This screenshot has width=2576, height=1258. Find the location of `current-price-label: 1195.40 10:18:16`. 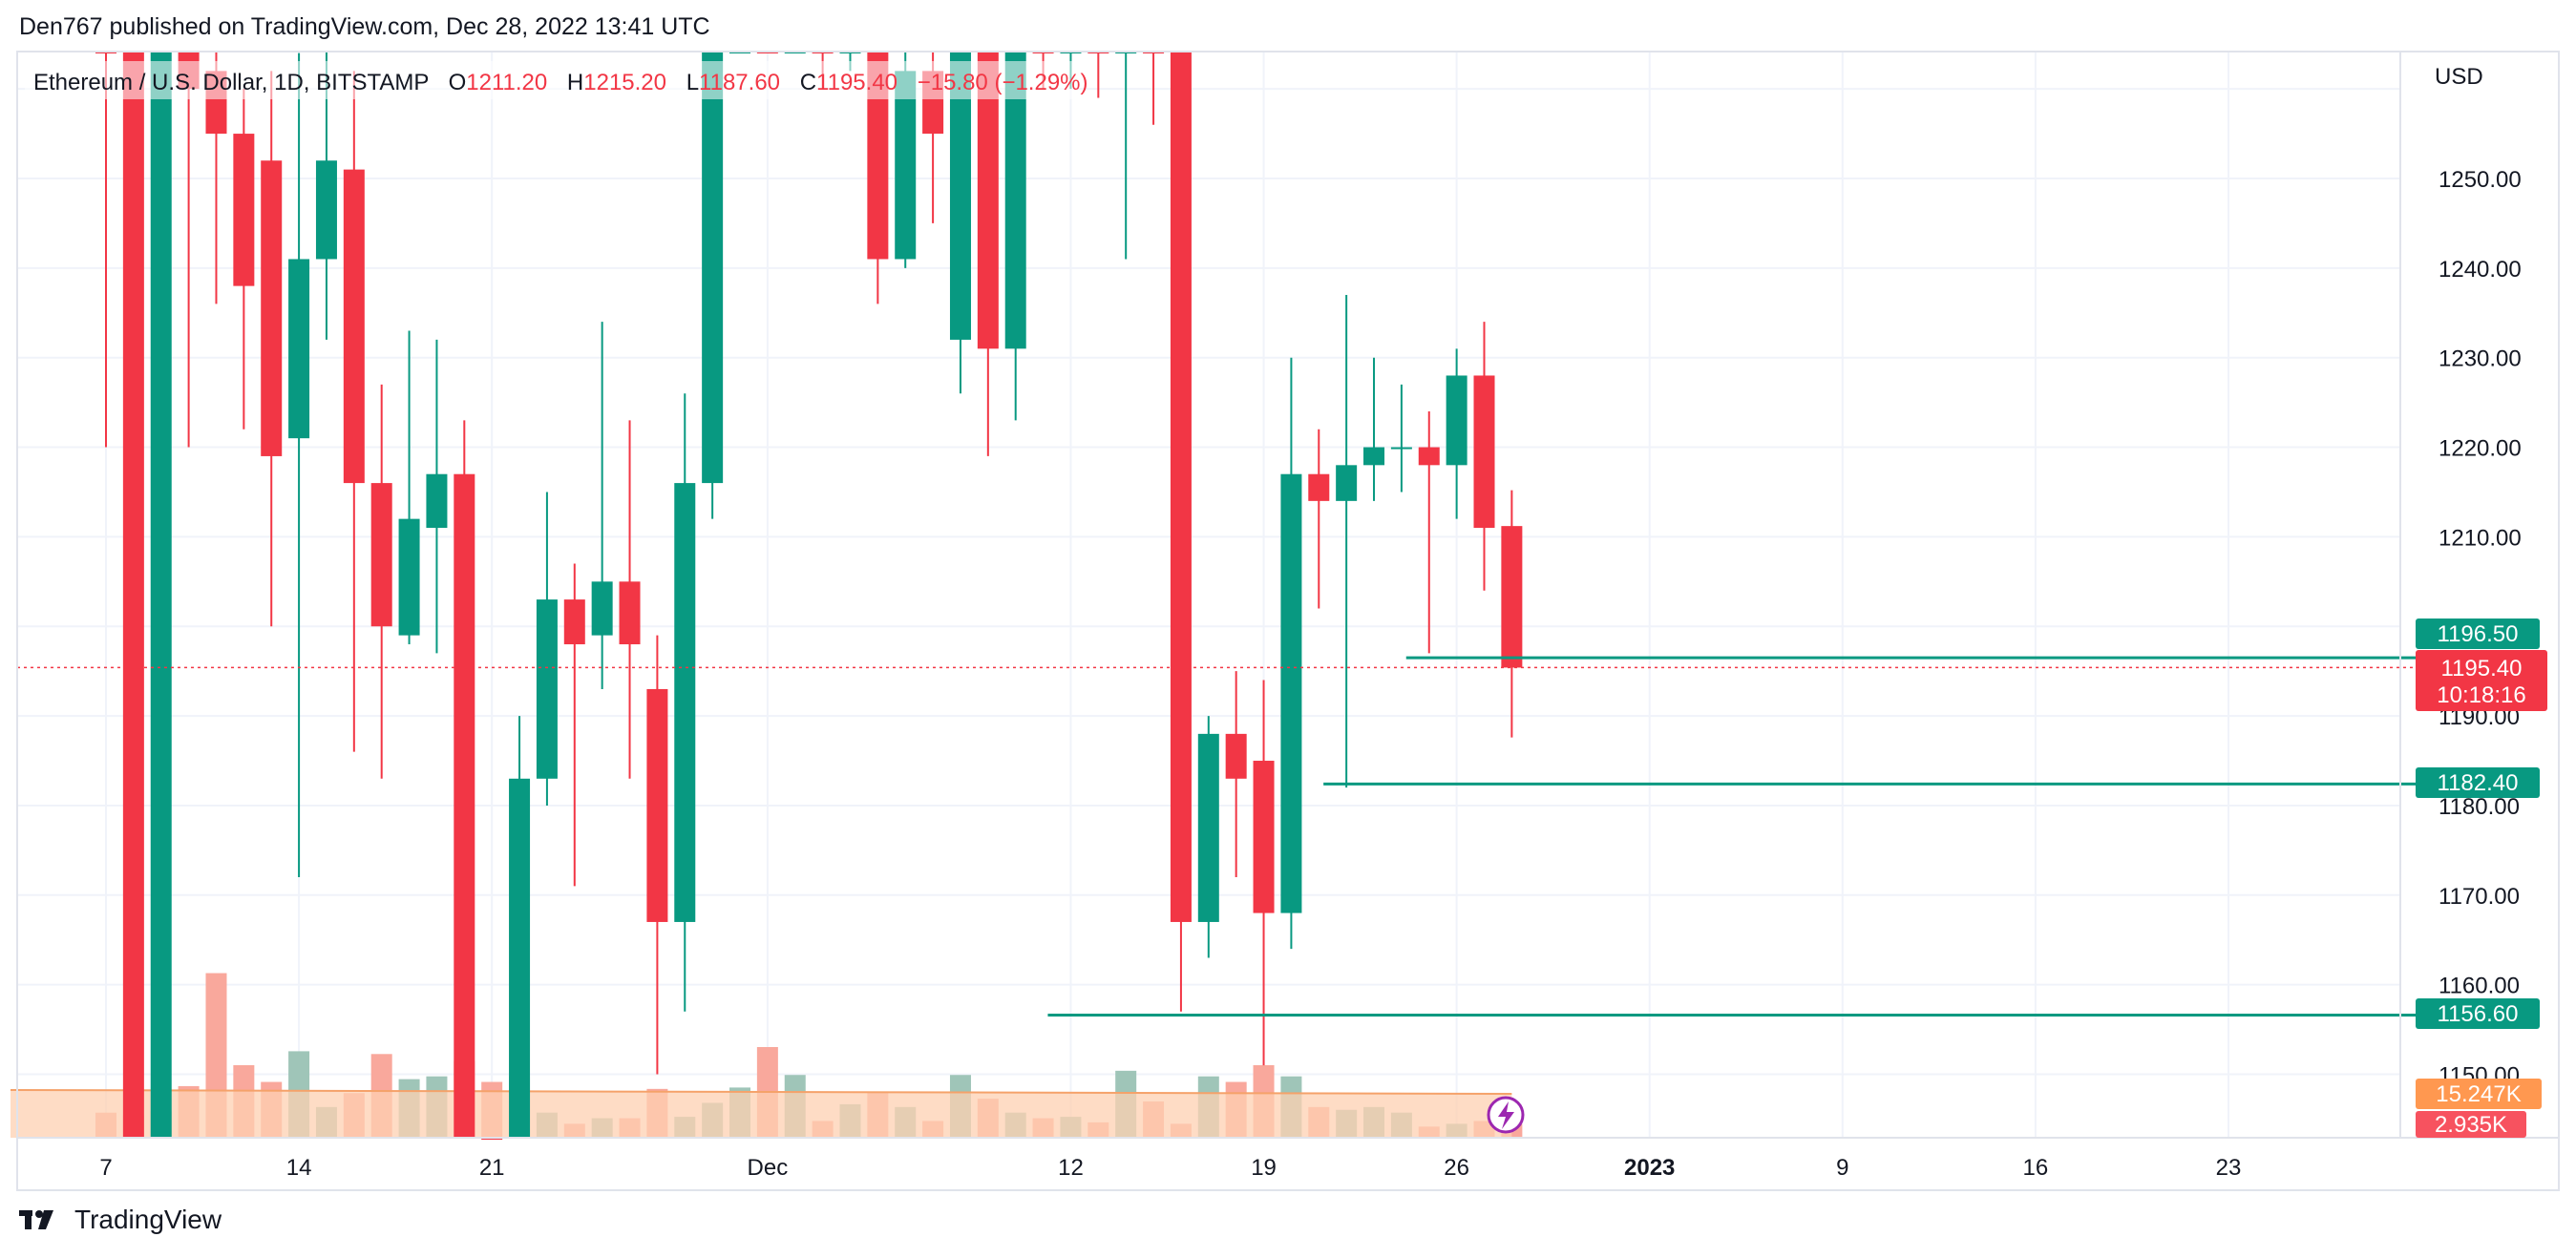

current-price-label: 1195.40 10:18:16 is located at coordinates (2481, 681).